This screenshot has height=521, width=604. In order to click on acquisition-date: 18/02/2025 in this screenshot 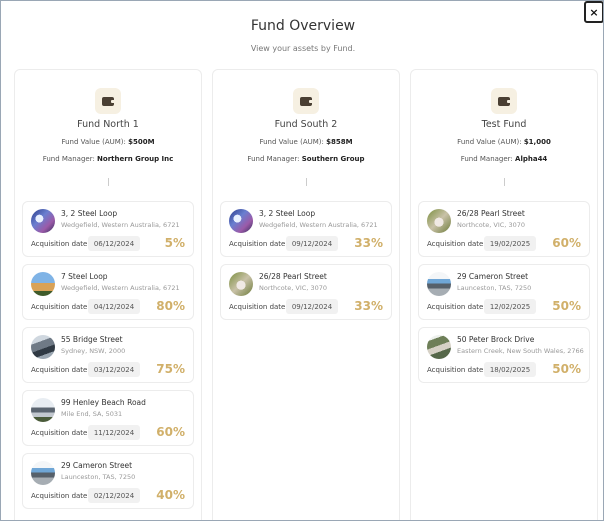, I will do `click(510, 369)`.